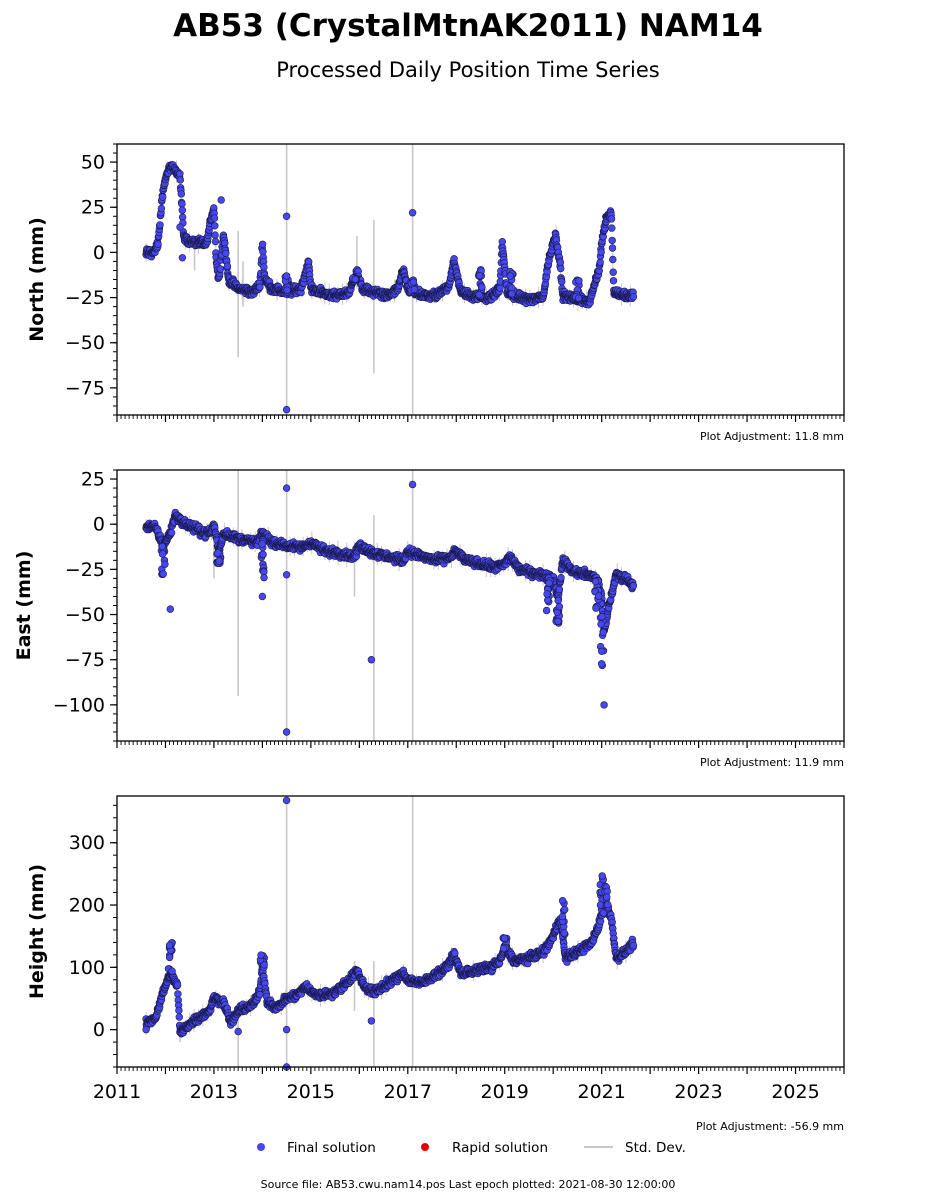 This screenshot has width=937, height=1200. Describe the element at coordinates (79, 705) in the screenshot. I see `y-tick-label: −100` at that location.